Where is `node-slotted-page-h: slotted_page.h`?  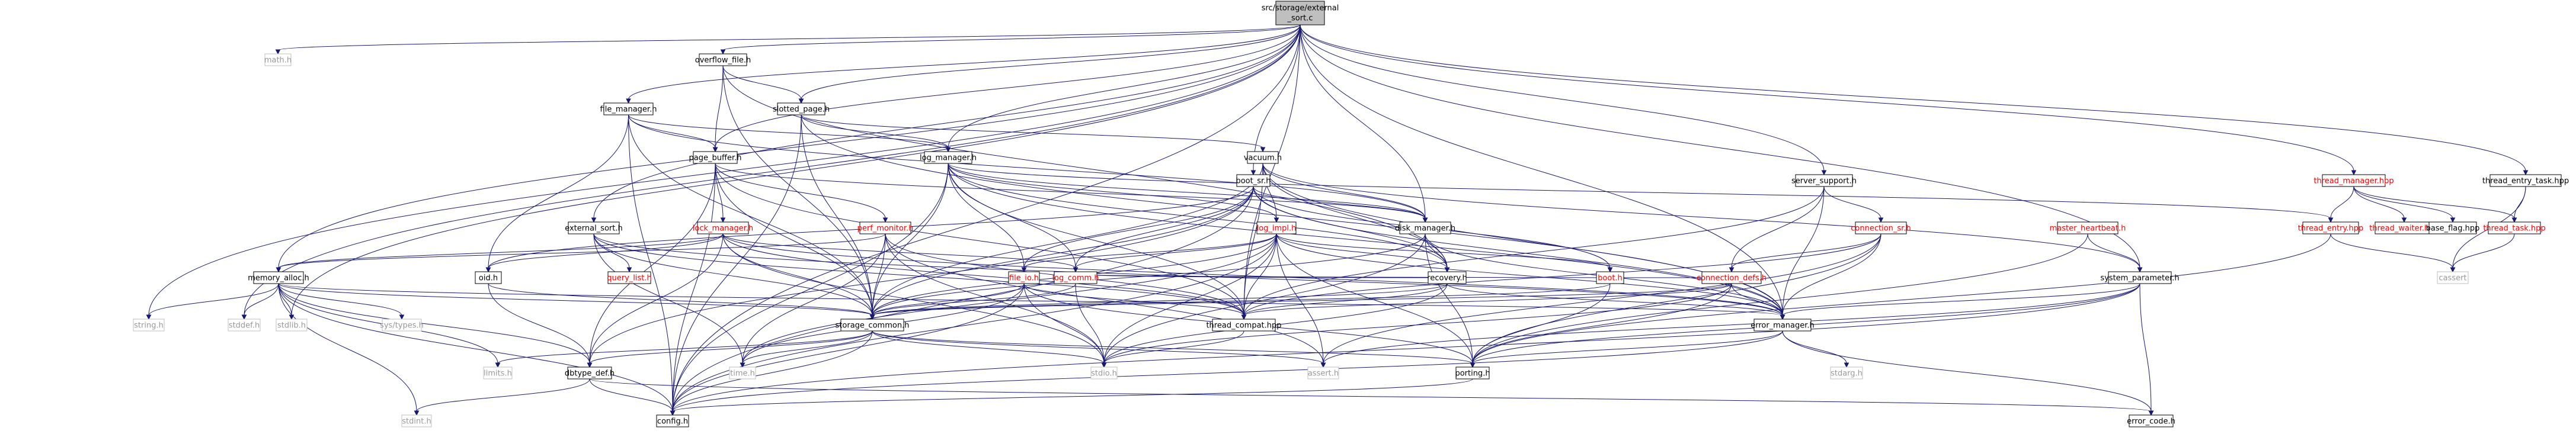 node-slotted-page-h: slotted_page.h is located at coordinates (801, 108).